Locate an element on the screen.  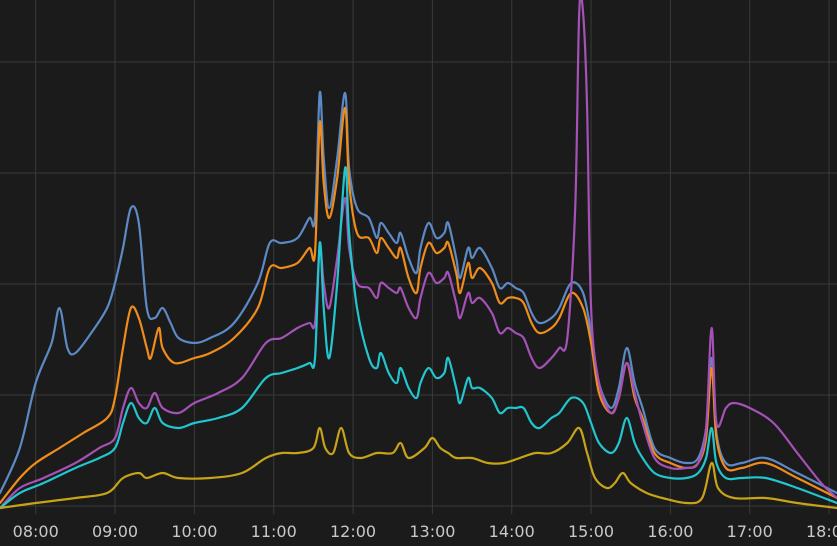
x-tick-label: 09:00 is located at coordinates (115, 531).